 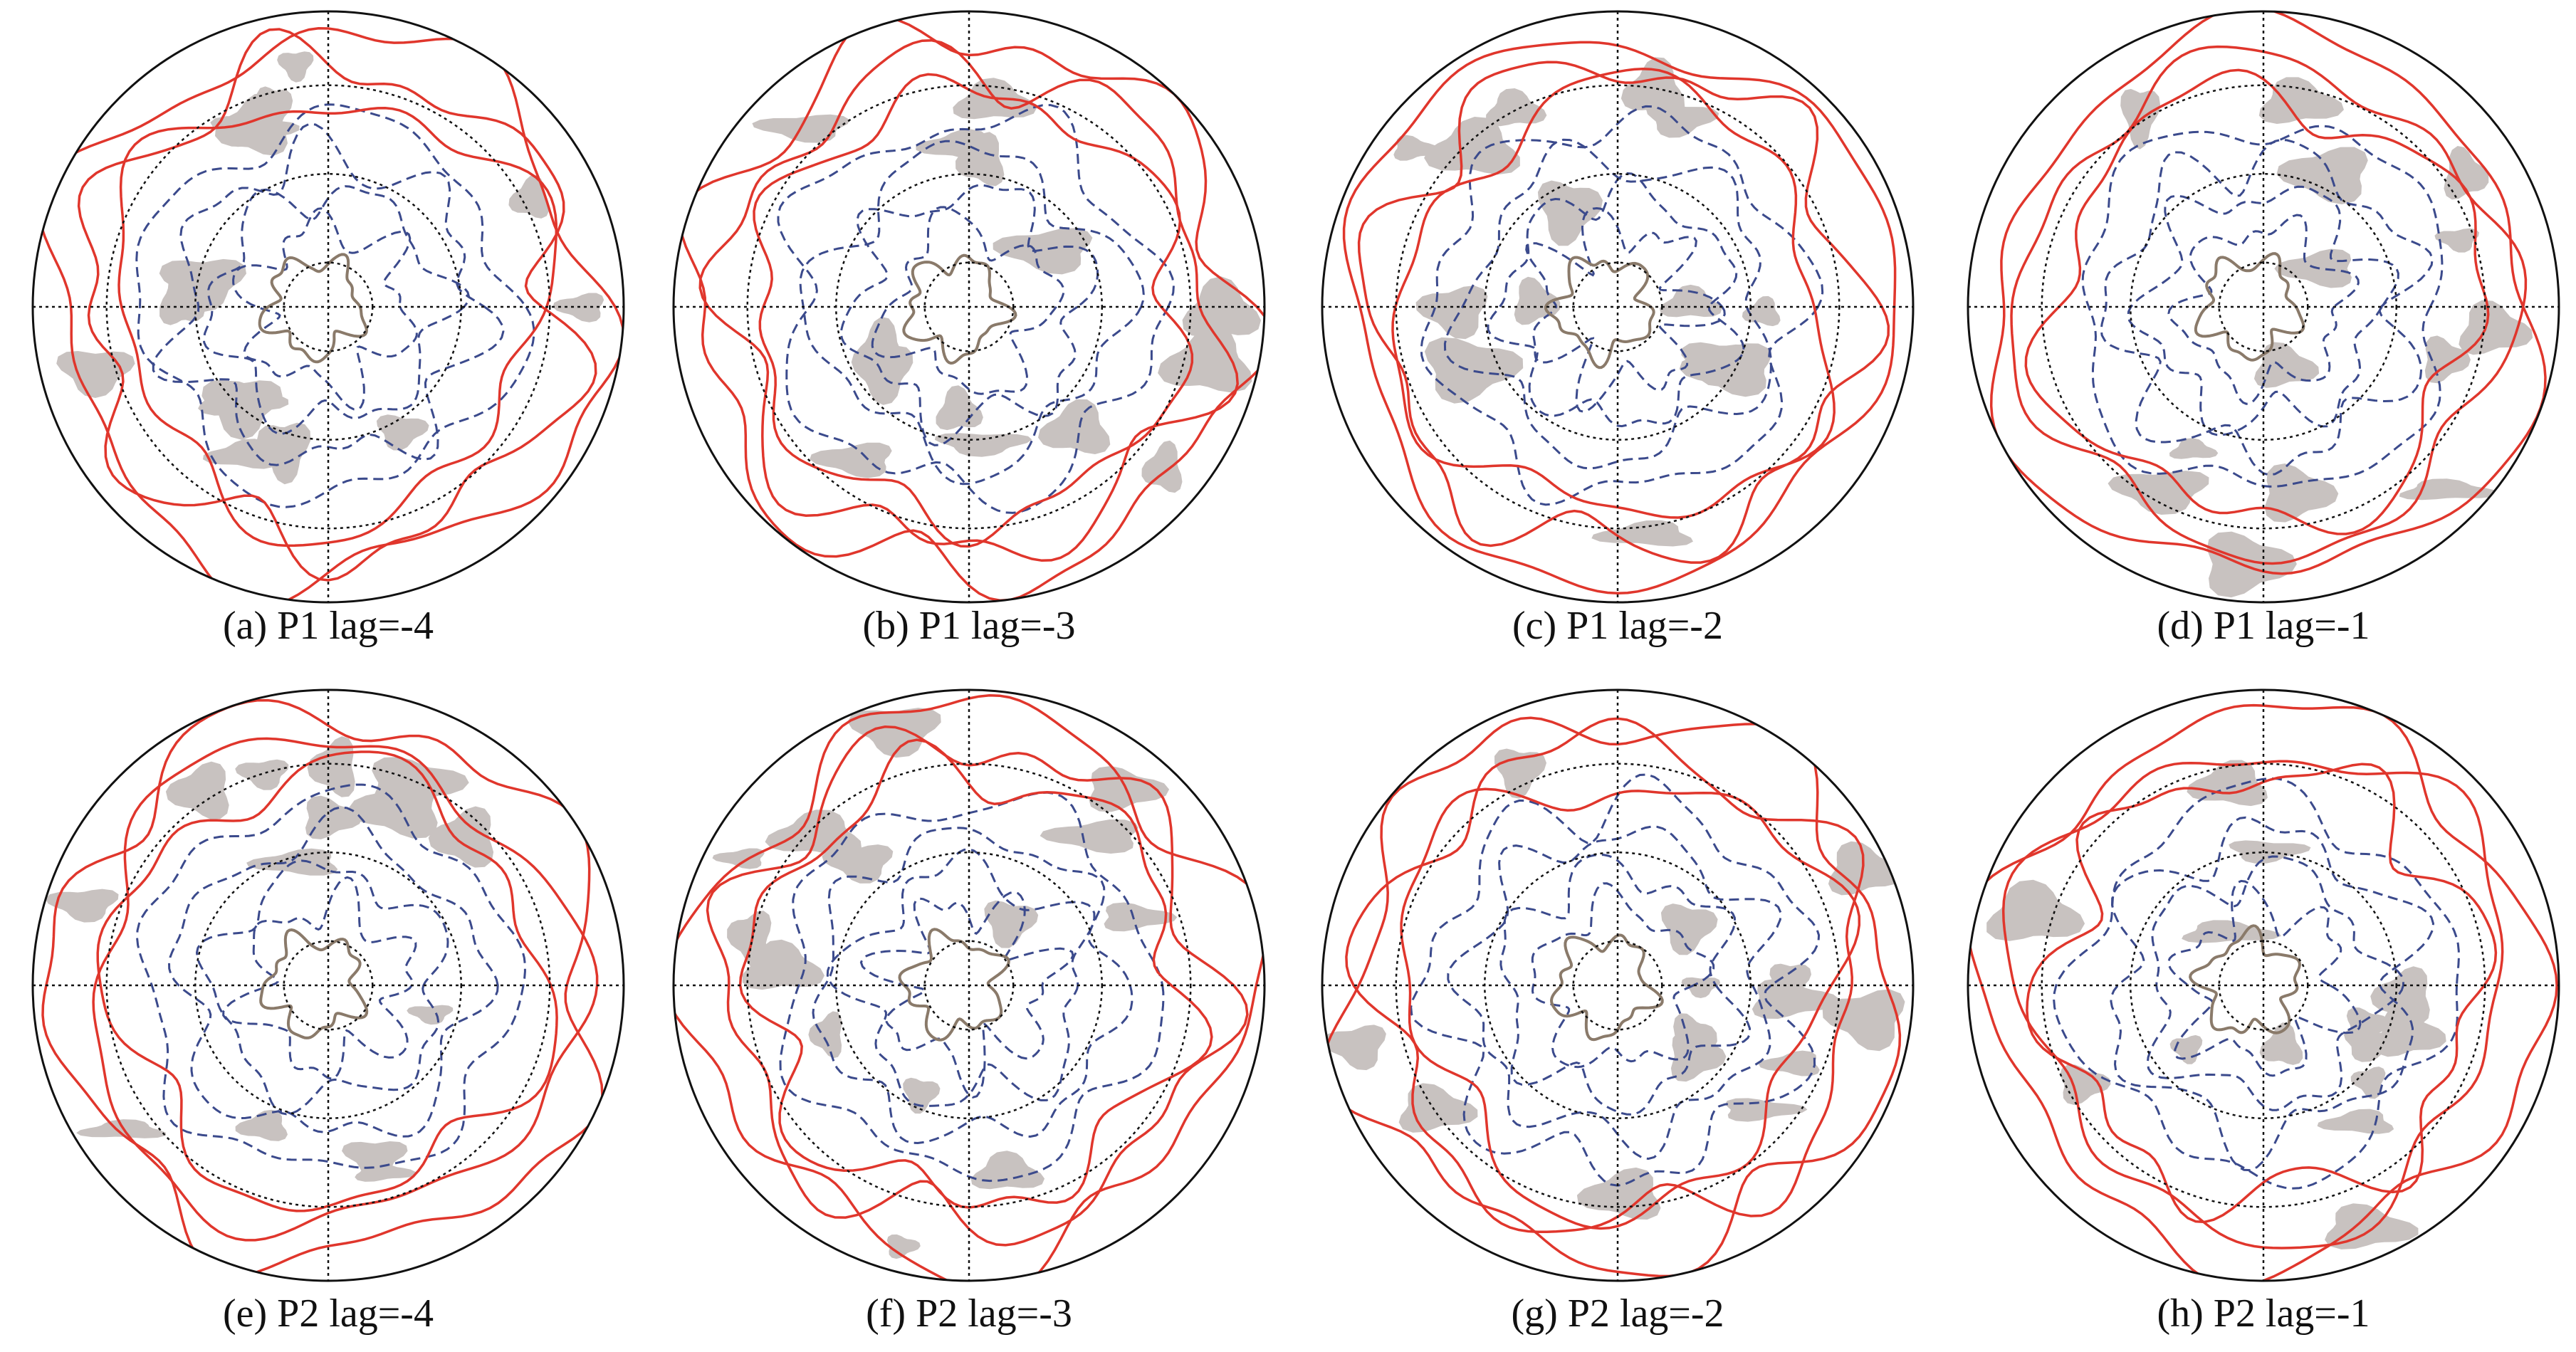 I want to click on panel-caption: (c) P1 lag=-2, so click(x=1617, y=626).